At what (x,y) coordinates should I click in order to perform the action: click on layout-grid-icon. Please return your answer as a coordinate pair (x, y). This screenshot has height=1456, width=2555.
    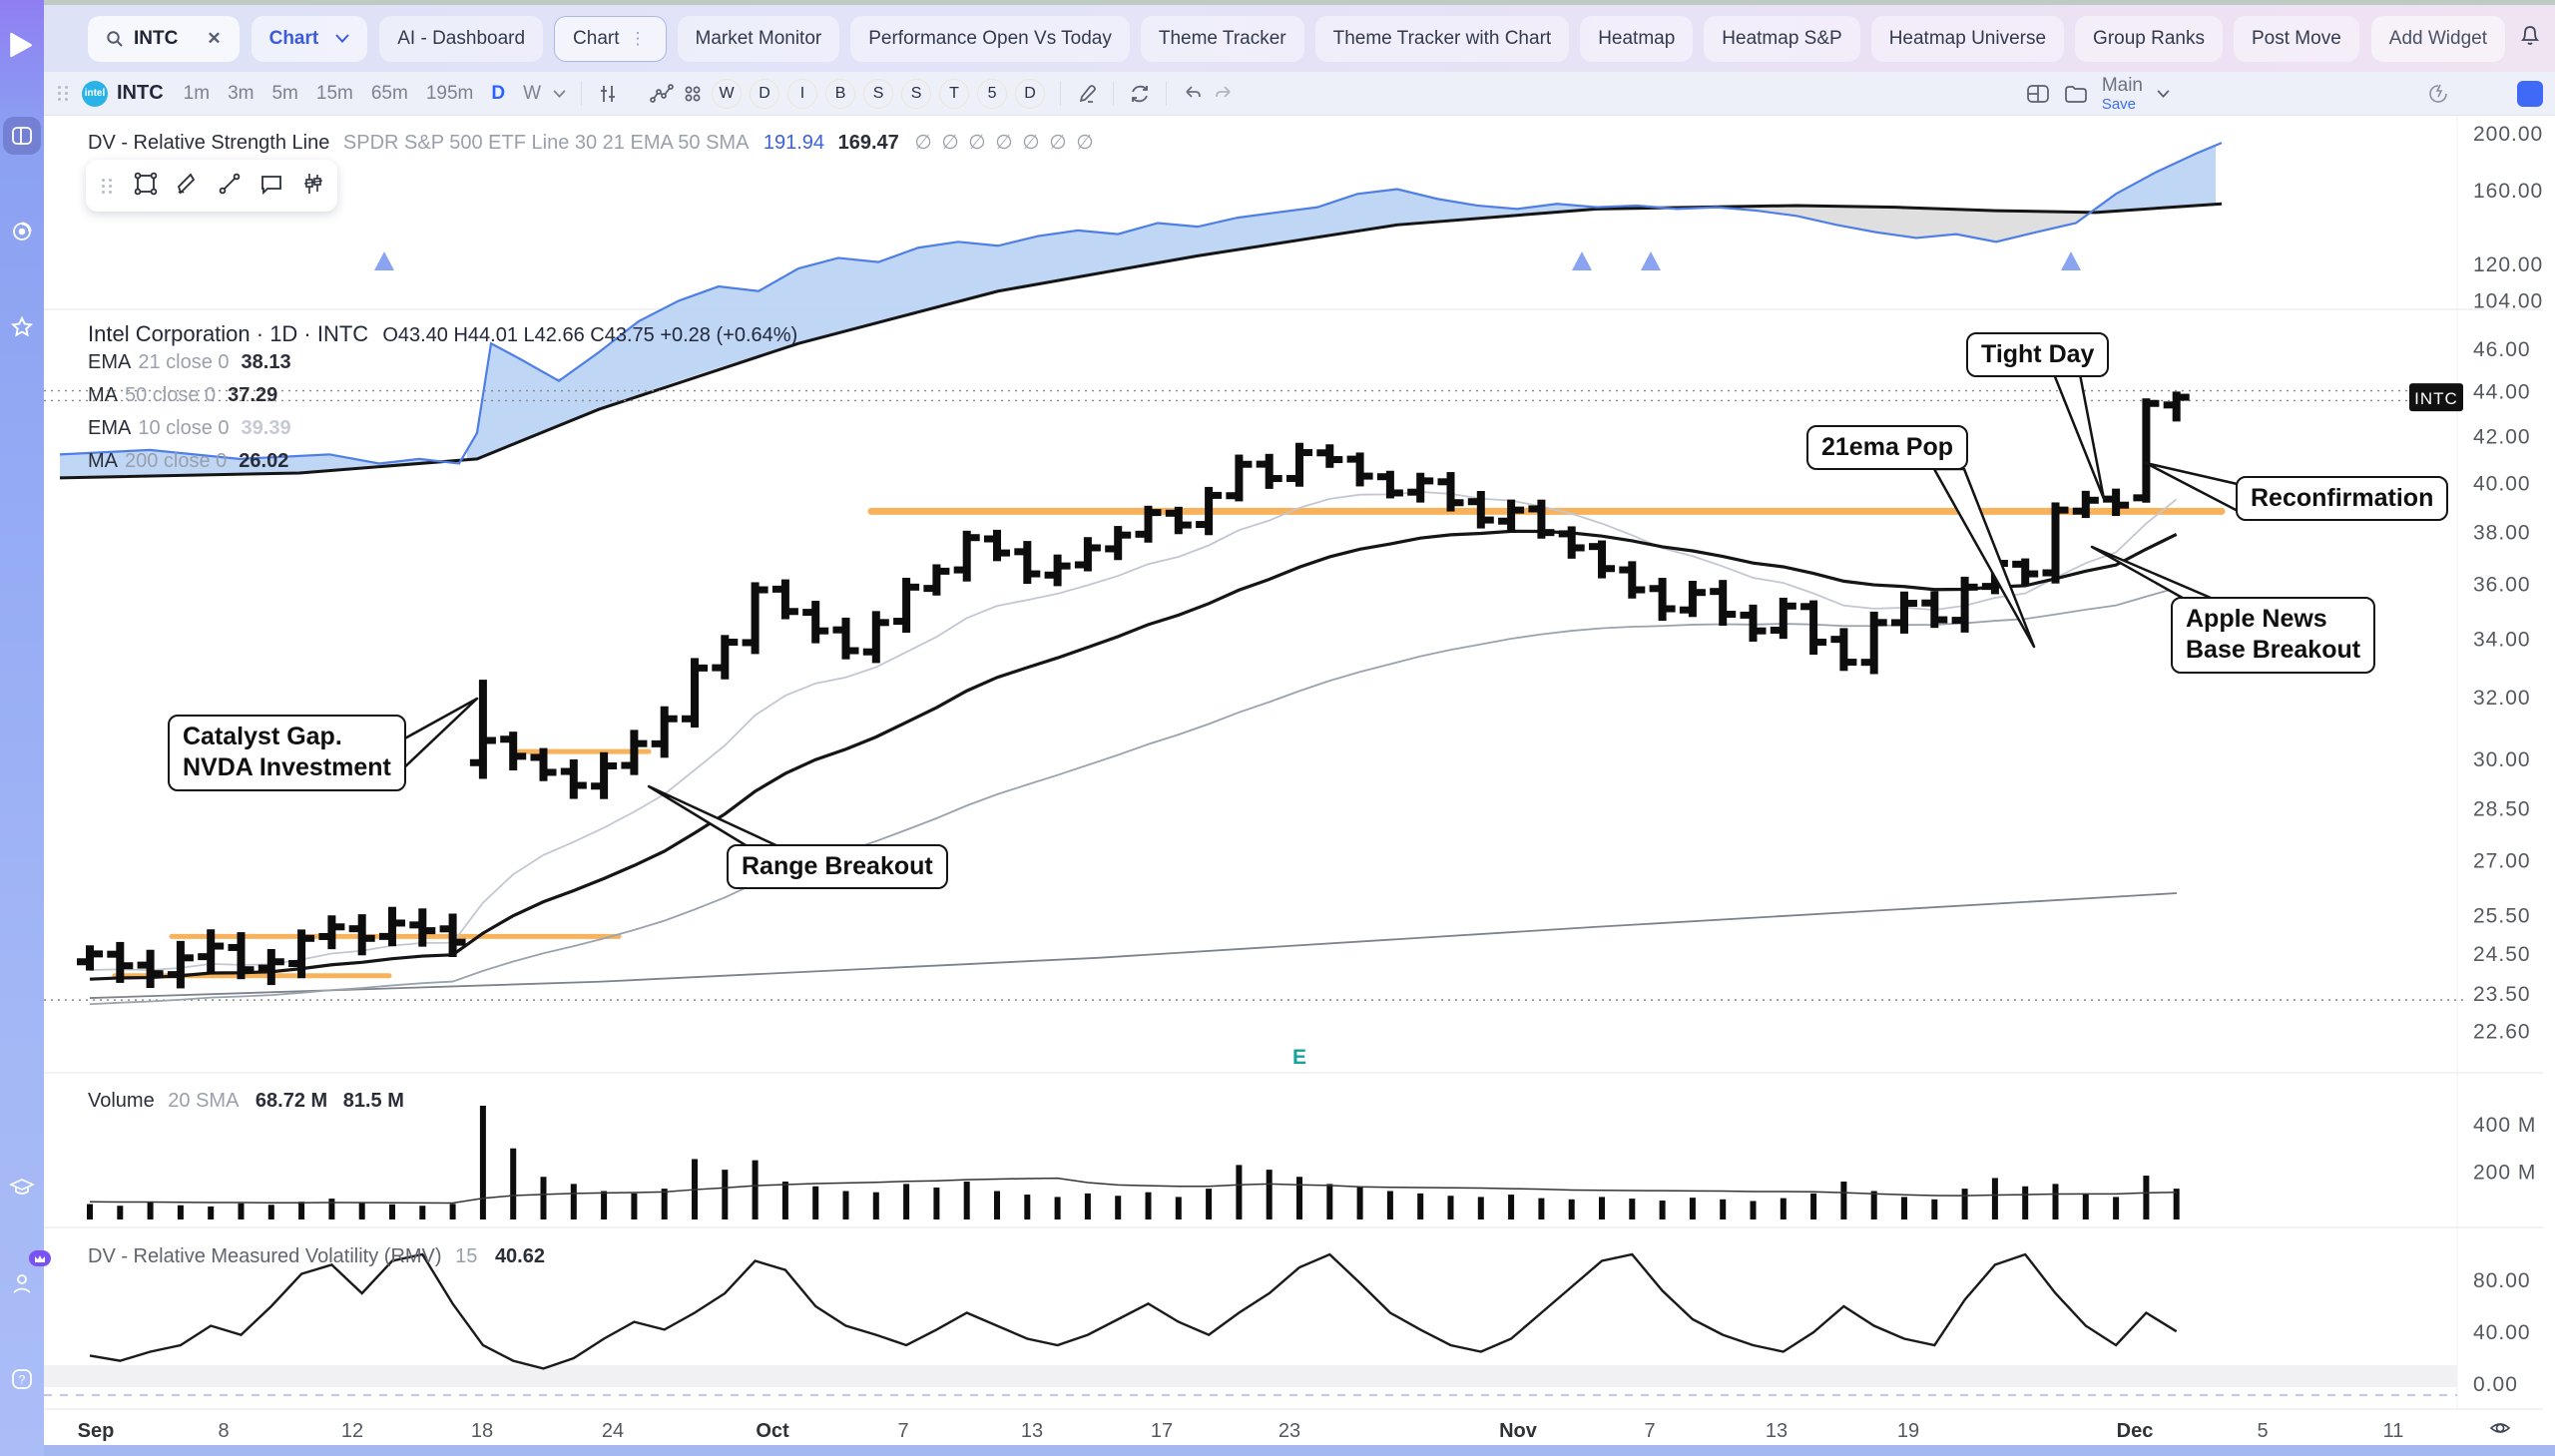
    Looking at the image, I should click on (693, 94).